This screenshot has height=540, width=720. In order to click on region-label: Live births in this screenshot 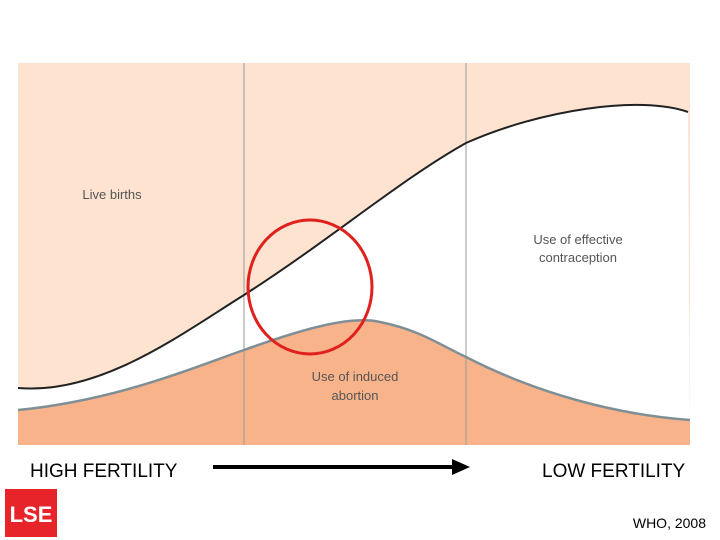, I will do `click(112, 194)`.